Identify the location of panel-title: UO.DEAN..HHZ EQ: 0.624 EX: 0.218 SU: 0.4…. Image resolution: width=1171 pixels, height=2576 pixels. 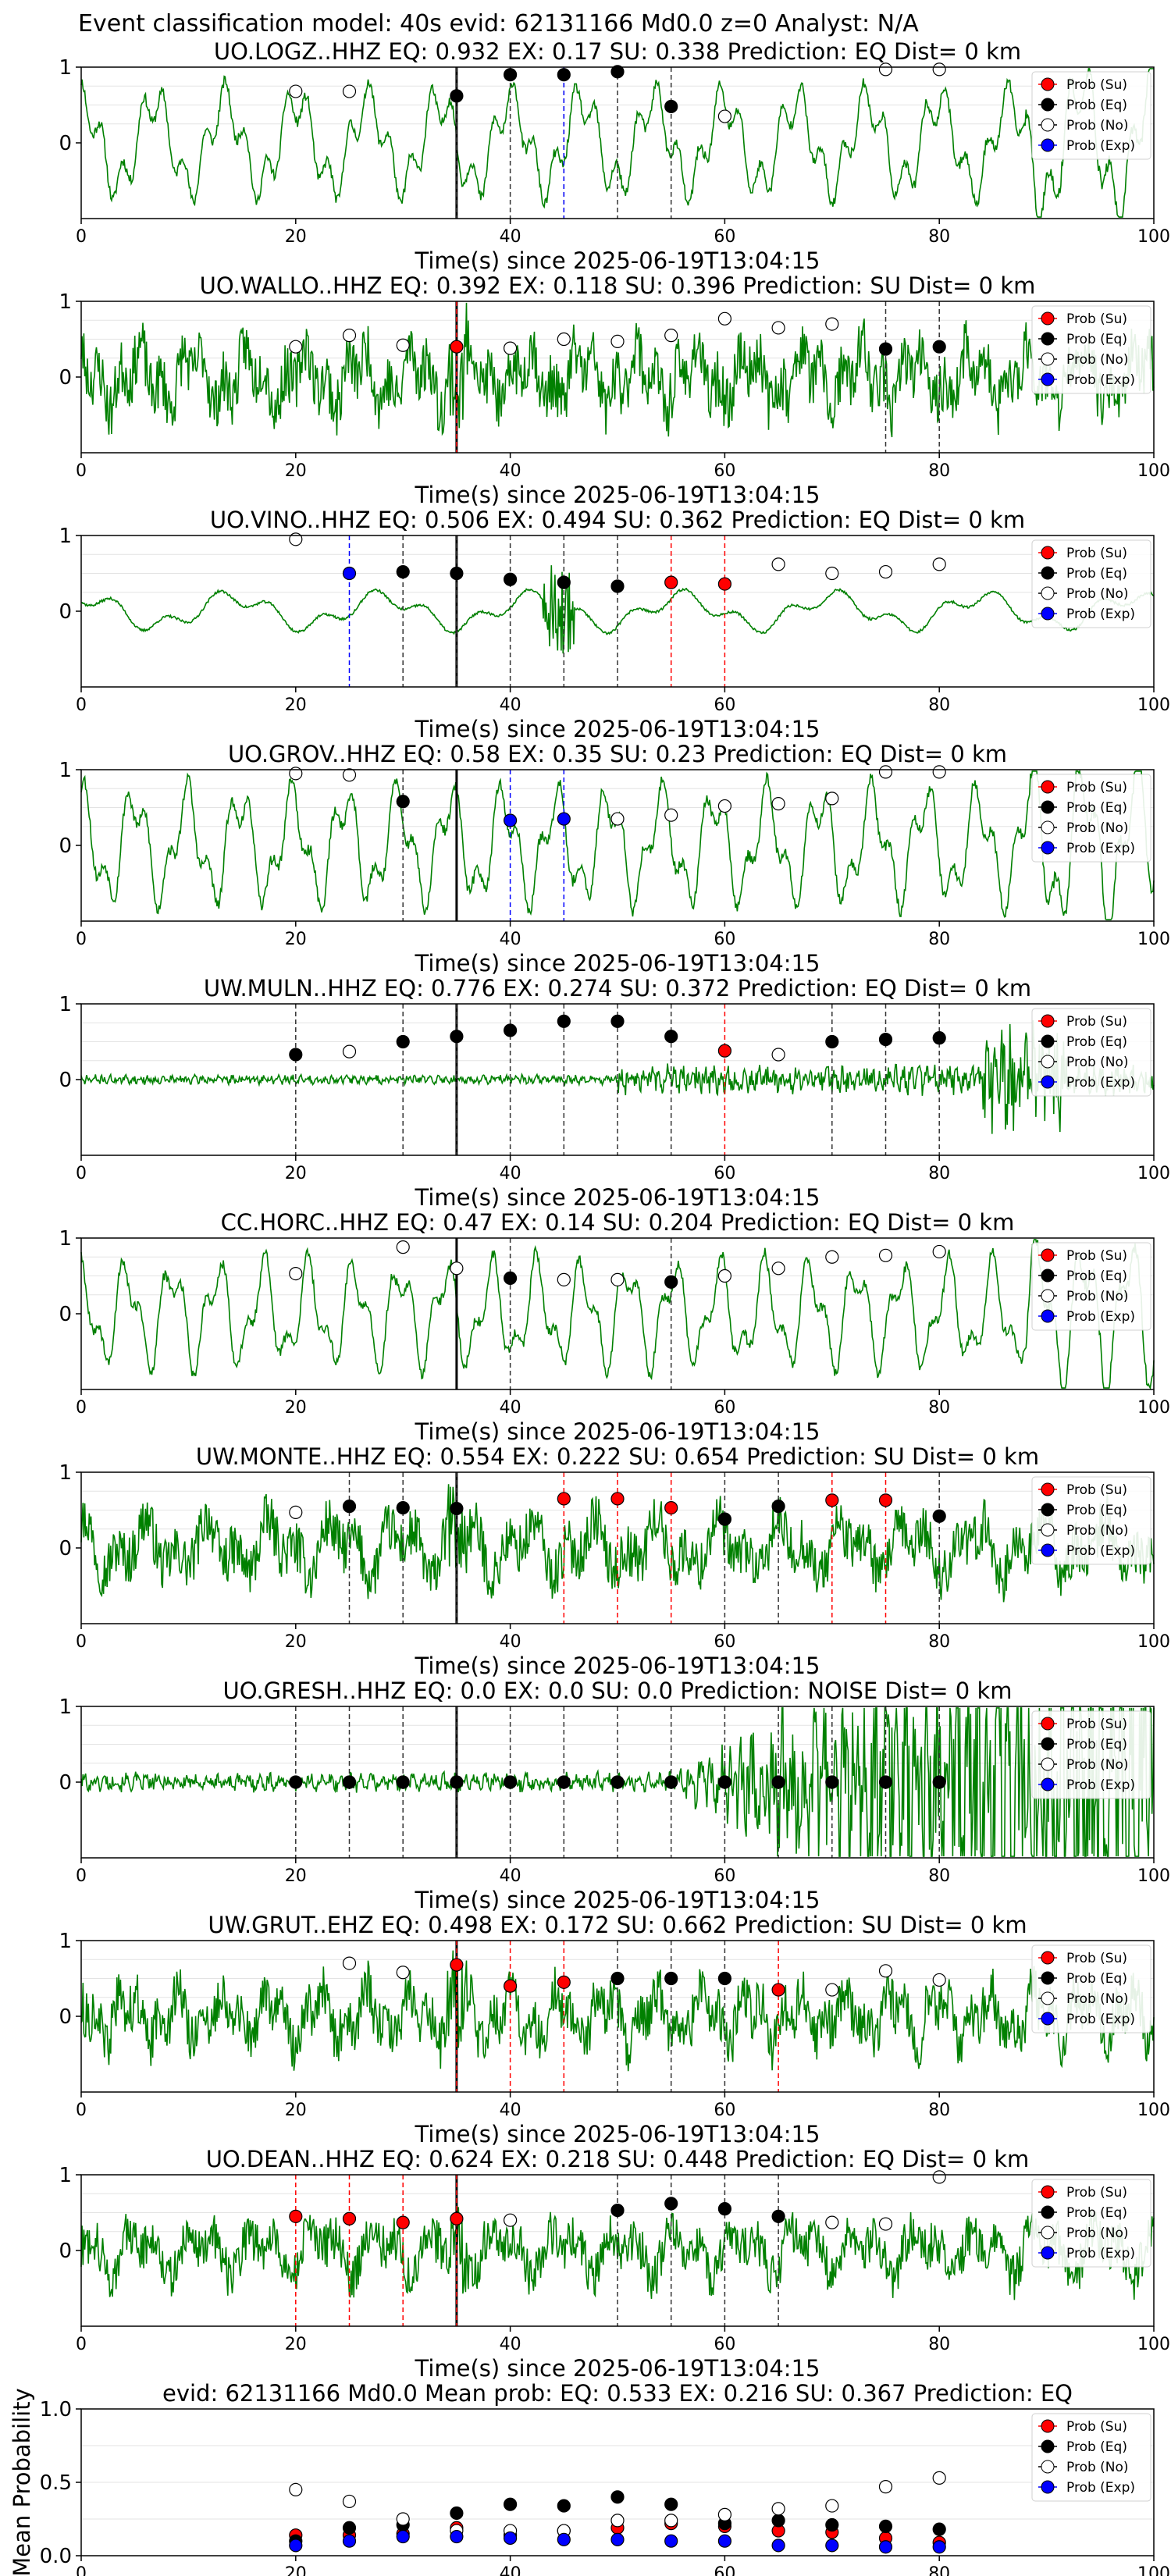
(618, 2159).